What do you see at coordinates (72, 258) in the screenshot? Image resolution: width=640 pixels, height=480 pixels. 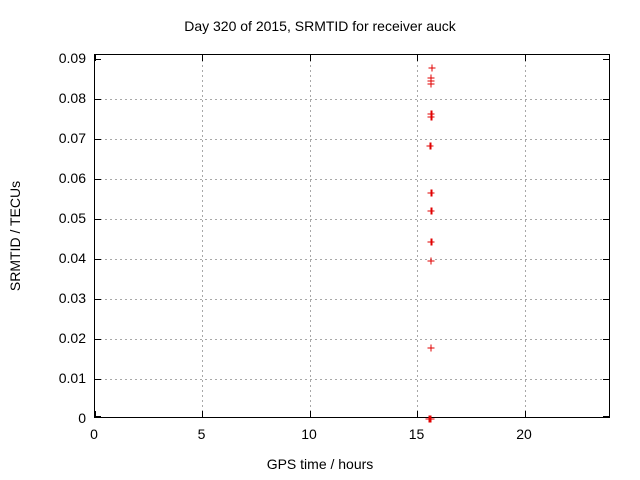 I see `y-tick-label: 0.04` at bounding box center [72, 258].